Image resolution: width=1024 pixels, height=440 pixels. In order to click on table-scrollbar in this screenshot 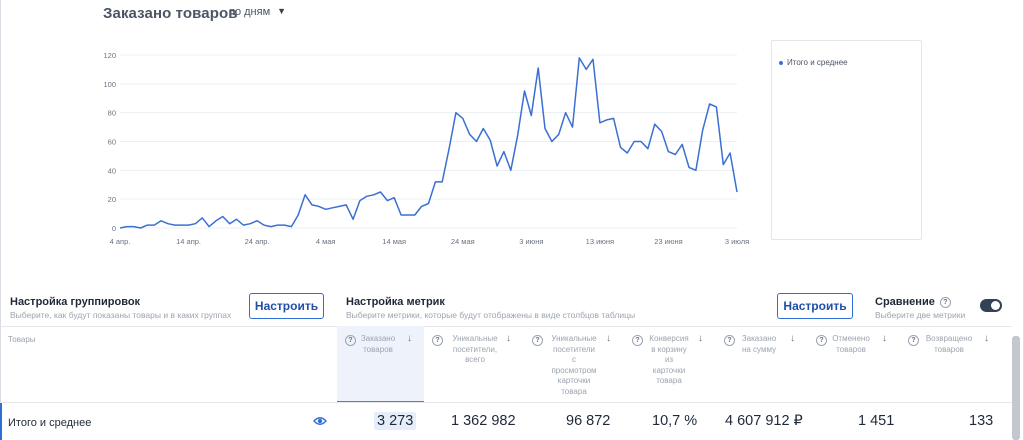, I will do `click(1016, 388)`.